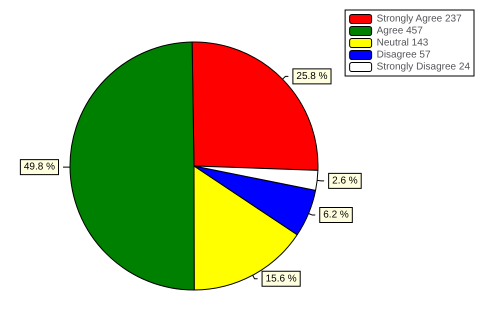 The height and width of the screenshot is (321, 486). What do you see at coordinates (281, 278) in the screenshot?
I see `data-label: 15.6 %` at bounding box center [281, 278].